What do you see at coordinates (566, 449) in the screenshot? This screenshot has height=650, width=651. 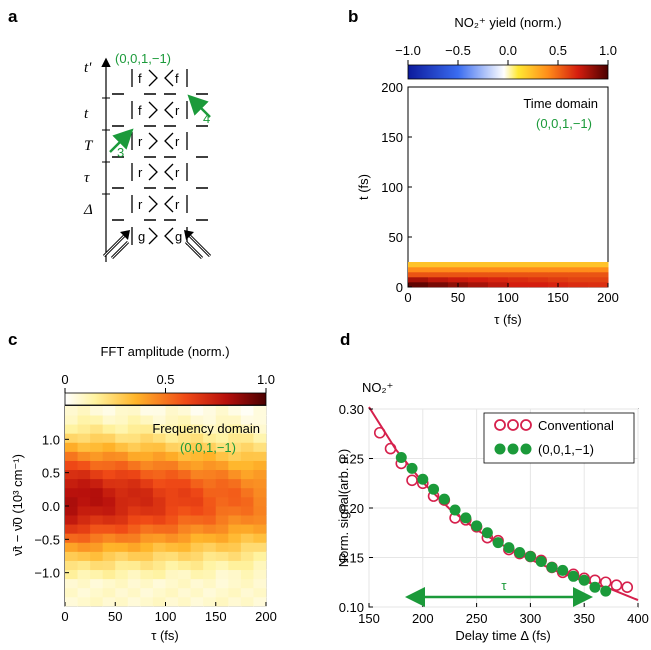 I see `legend-label-0011: (0,0,1,−1)` at bounding box center [566, 449].